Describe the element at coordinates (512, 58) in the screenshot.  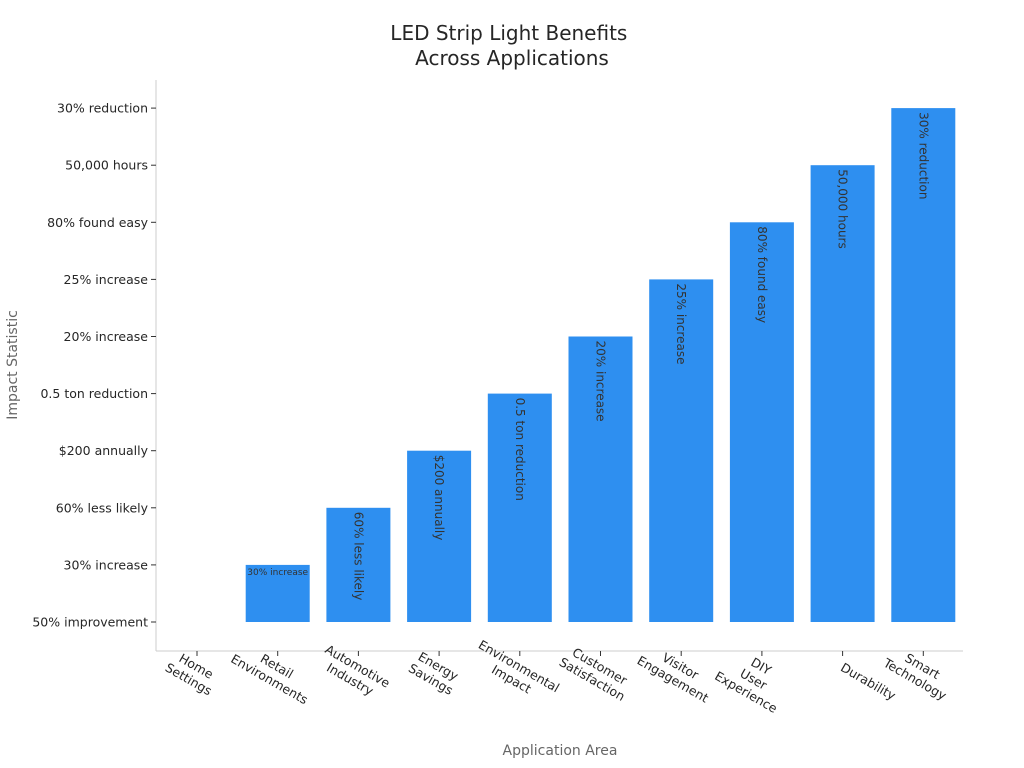
I see `chart-title-line-2: Across Applications` at that location.